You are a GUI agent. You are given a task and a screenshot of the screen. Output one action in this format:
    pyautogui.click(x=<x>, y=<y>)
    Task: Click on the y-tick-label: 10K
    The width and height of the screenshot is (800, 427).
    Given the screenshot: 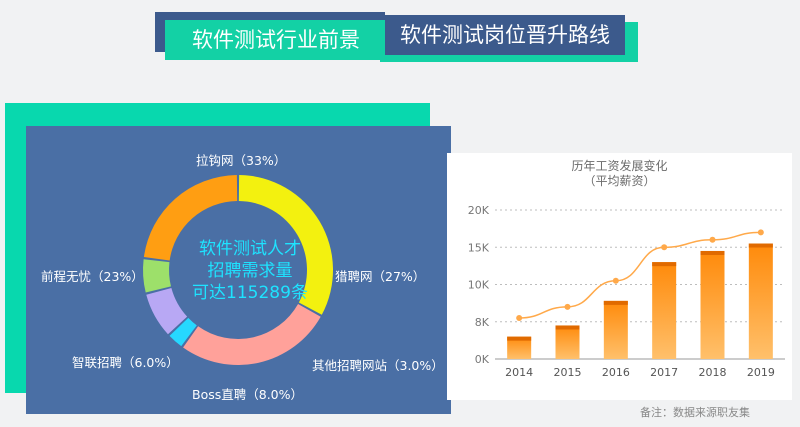 What is the action you would take?
    pyautogui.click(x=479, y=285)
    